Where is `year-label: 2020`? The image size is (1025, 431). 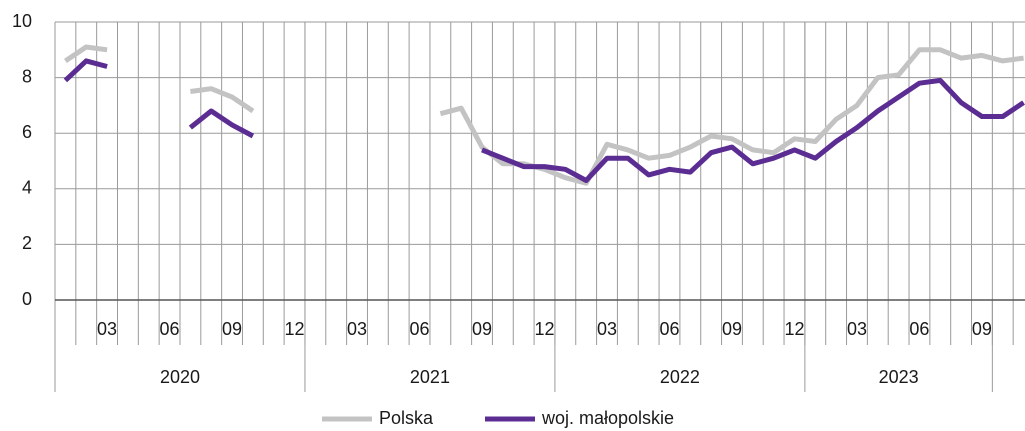 year-label: 2020 is located at coordinates (180, 377).